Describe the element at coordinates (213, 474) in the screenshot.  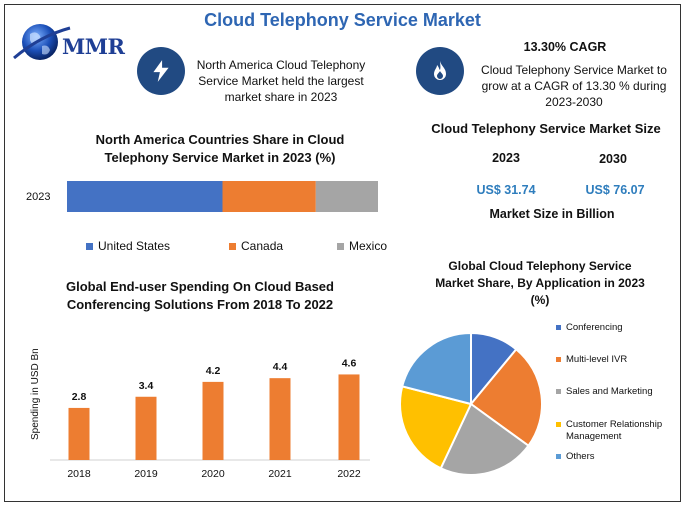
I see `x-tick-label: 2020` at that location.